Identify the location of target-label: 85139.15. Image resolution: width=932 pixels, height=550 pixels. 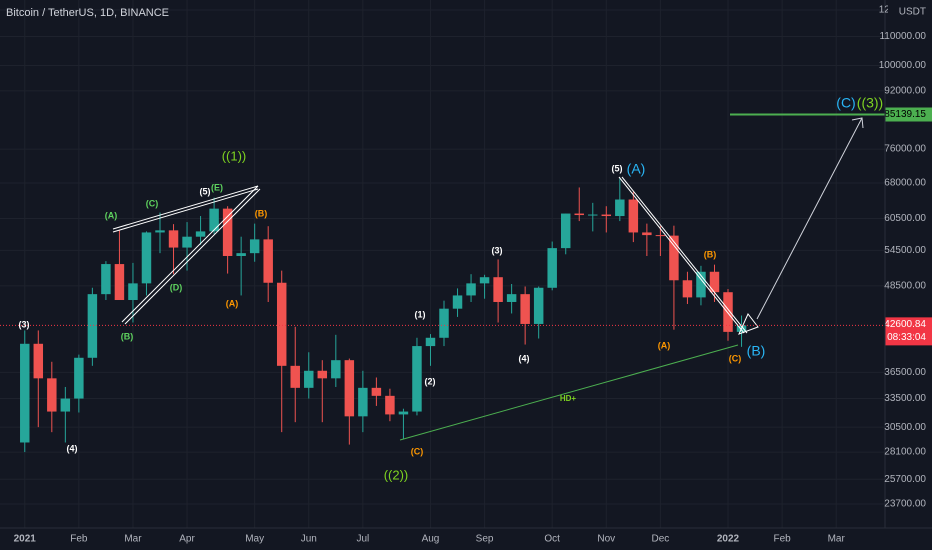
(905, 114).